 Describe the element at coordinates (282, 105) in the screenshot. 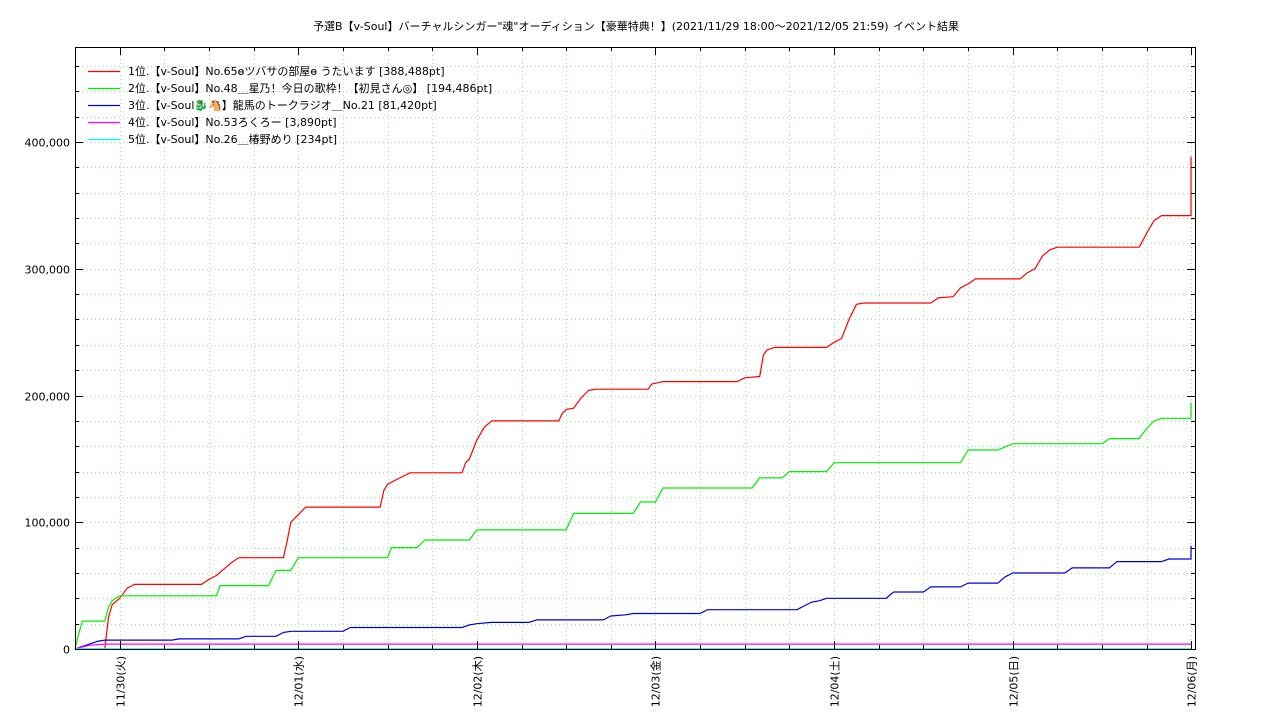

I see `legend-label-3: 3位.【v-Soul🐉🐴】龍馬のトークラジオ＿No.21 [81,420pt]` at that location.